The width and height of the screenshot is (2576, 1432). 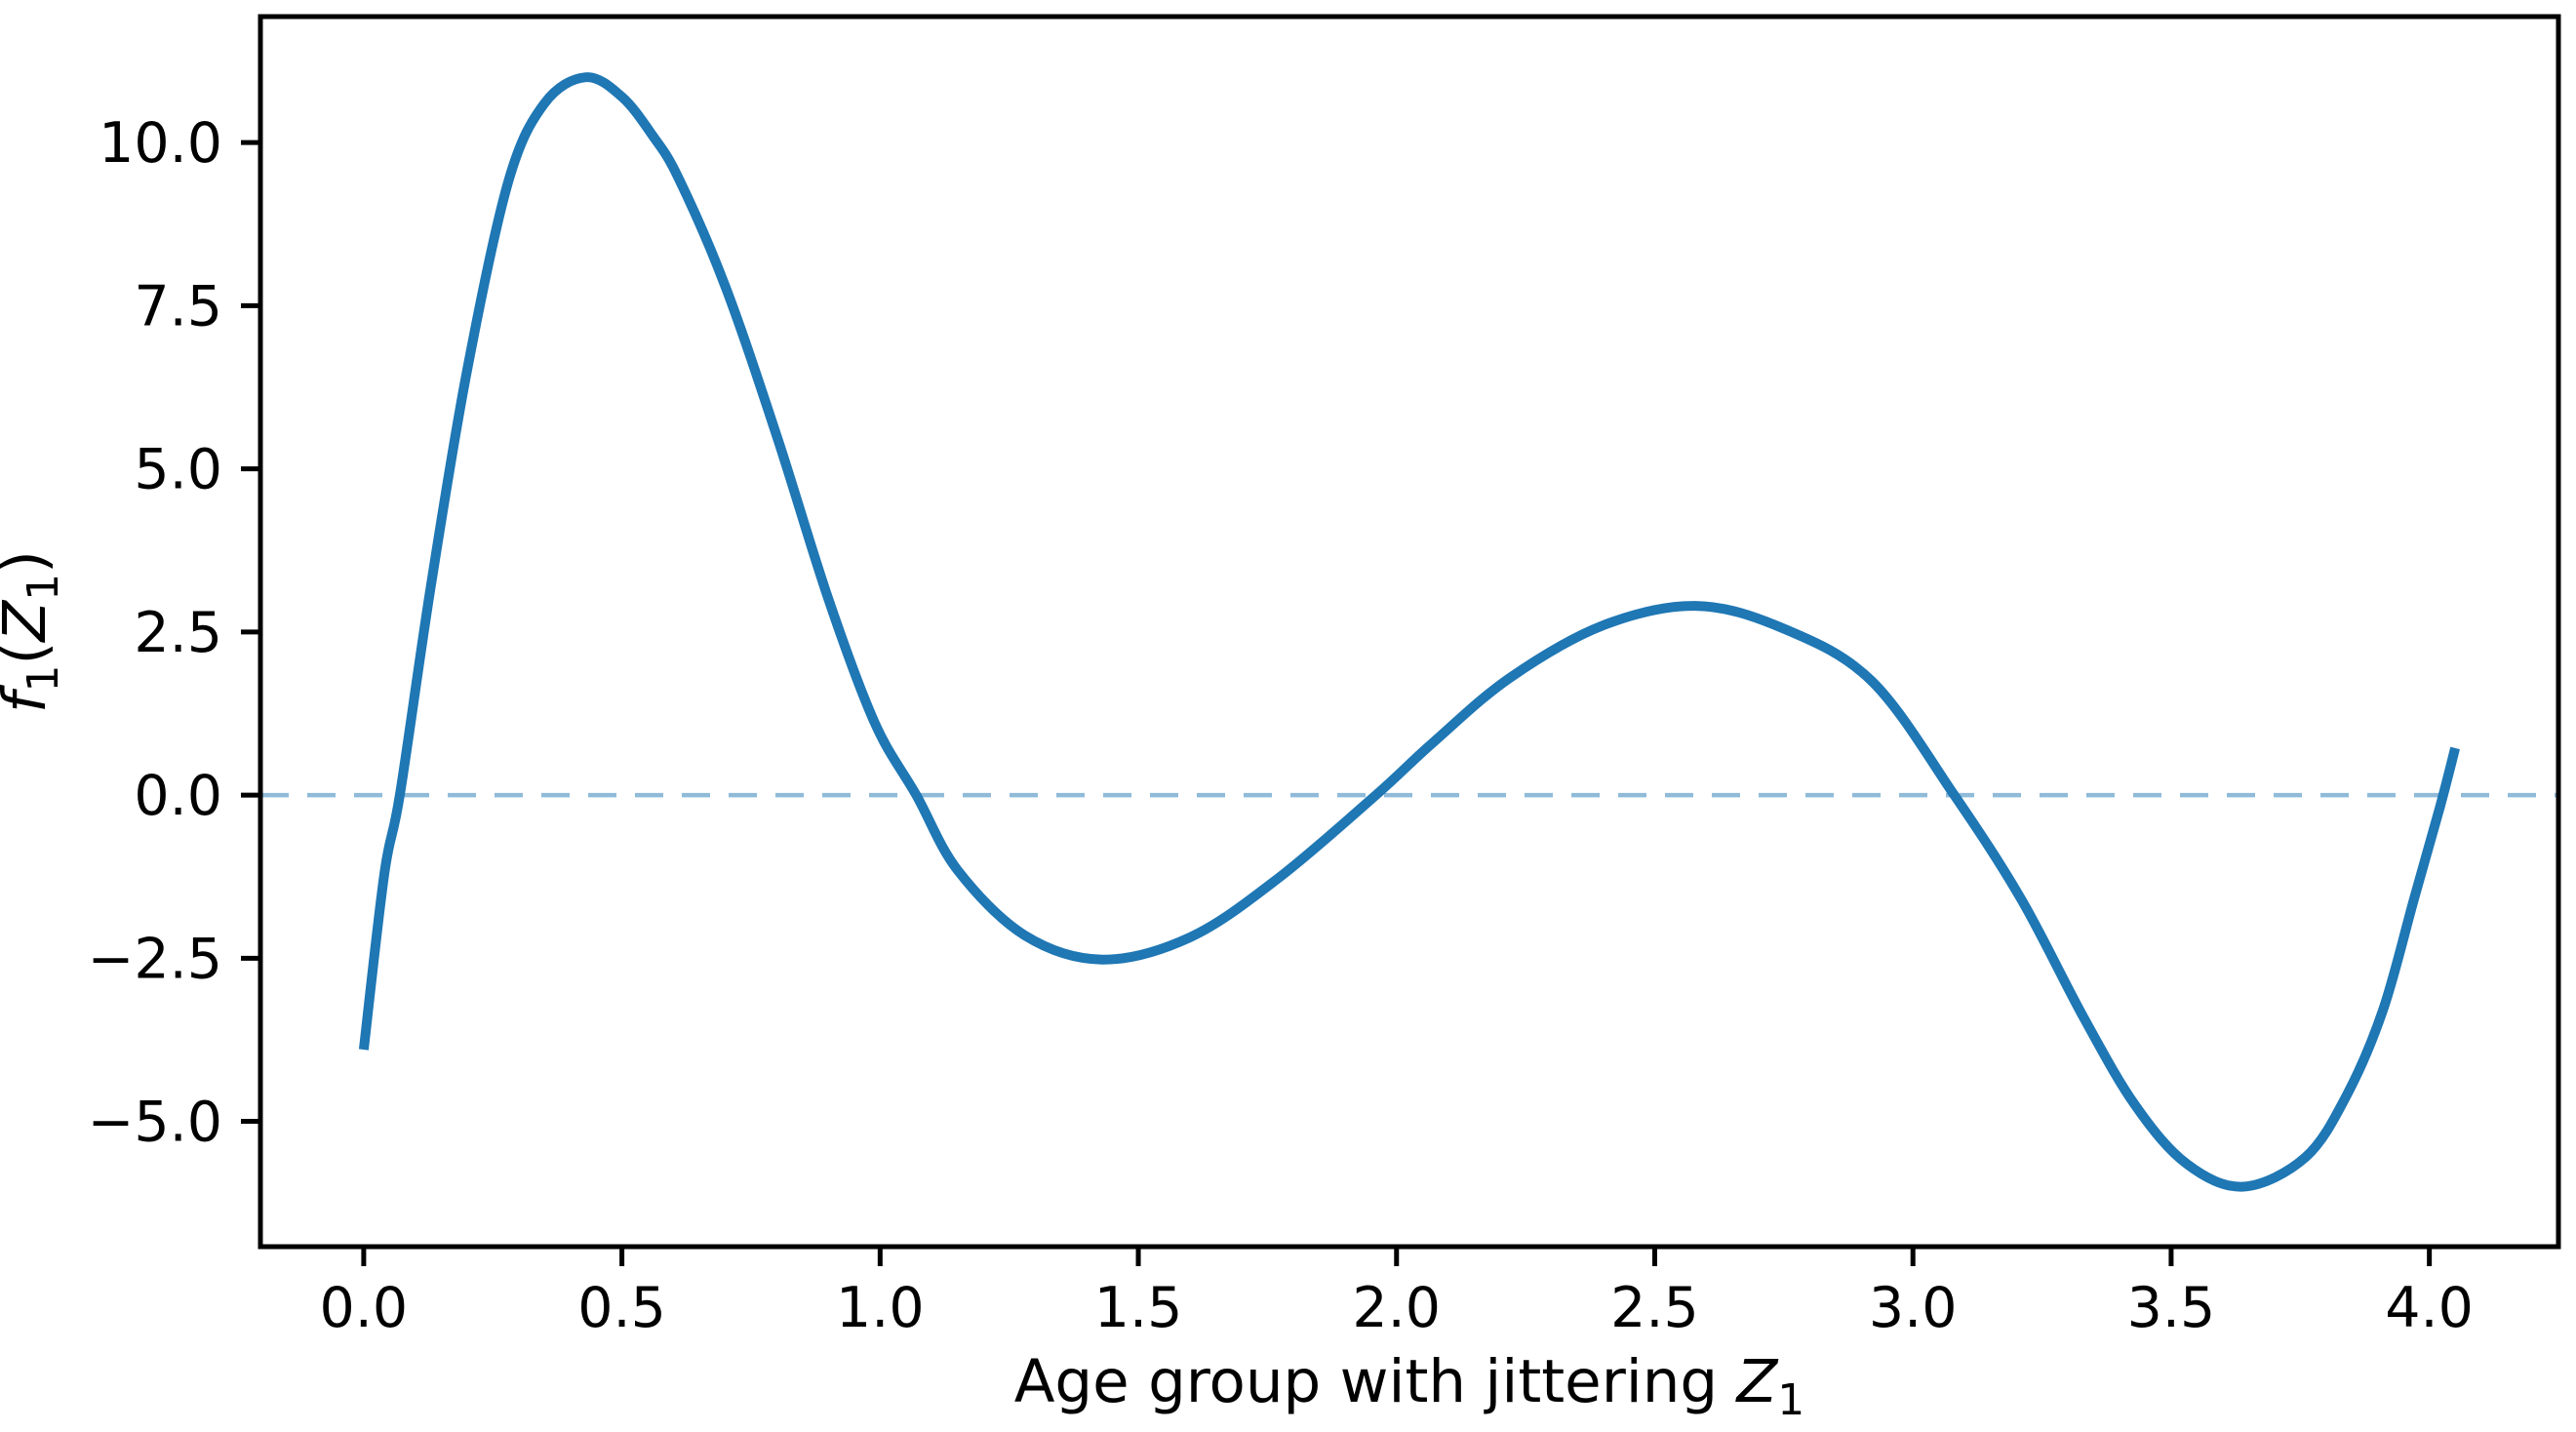 What do you see at coordinates (160, 143) in the screenshot?
I see `y-axis-tick-label: 10.0` at bounding box center [160, 143].